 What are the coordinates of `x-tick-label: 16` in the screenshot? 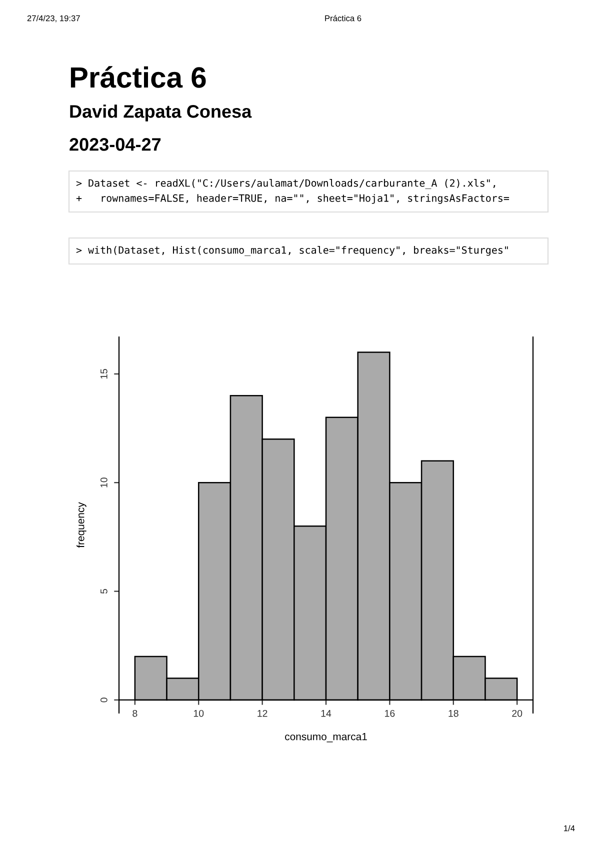 It's located at (390, 713).